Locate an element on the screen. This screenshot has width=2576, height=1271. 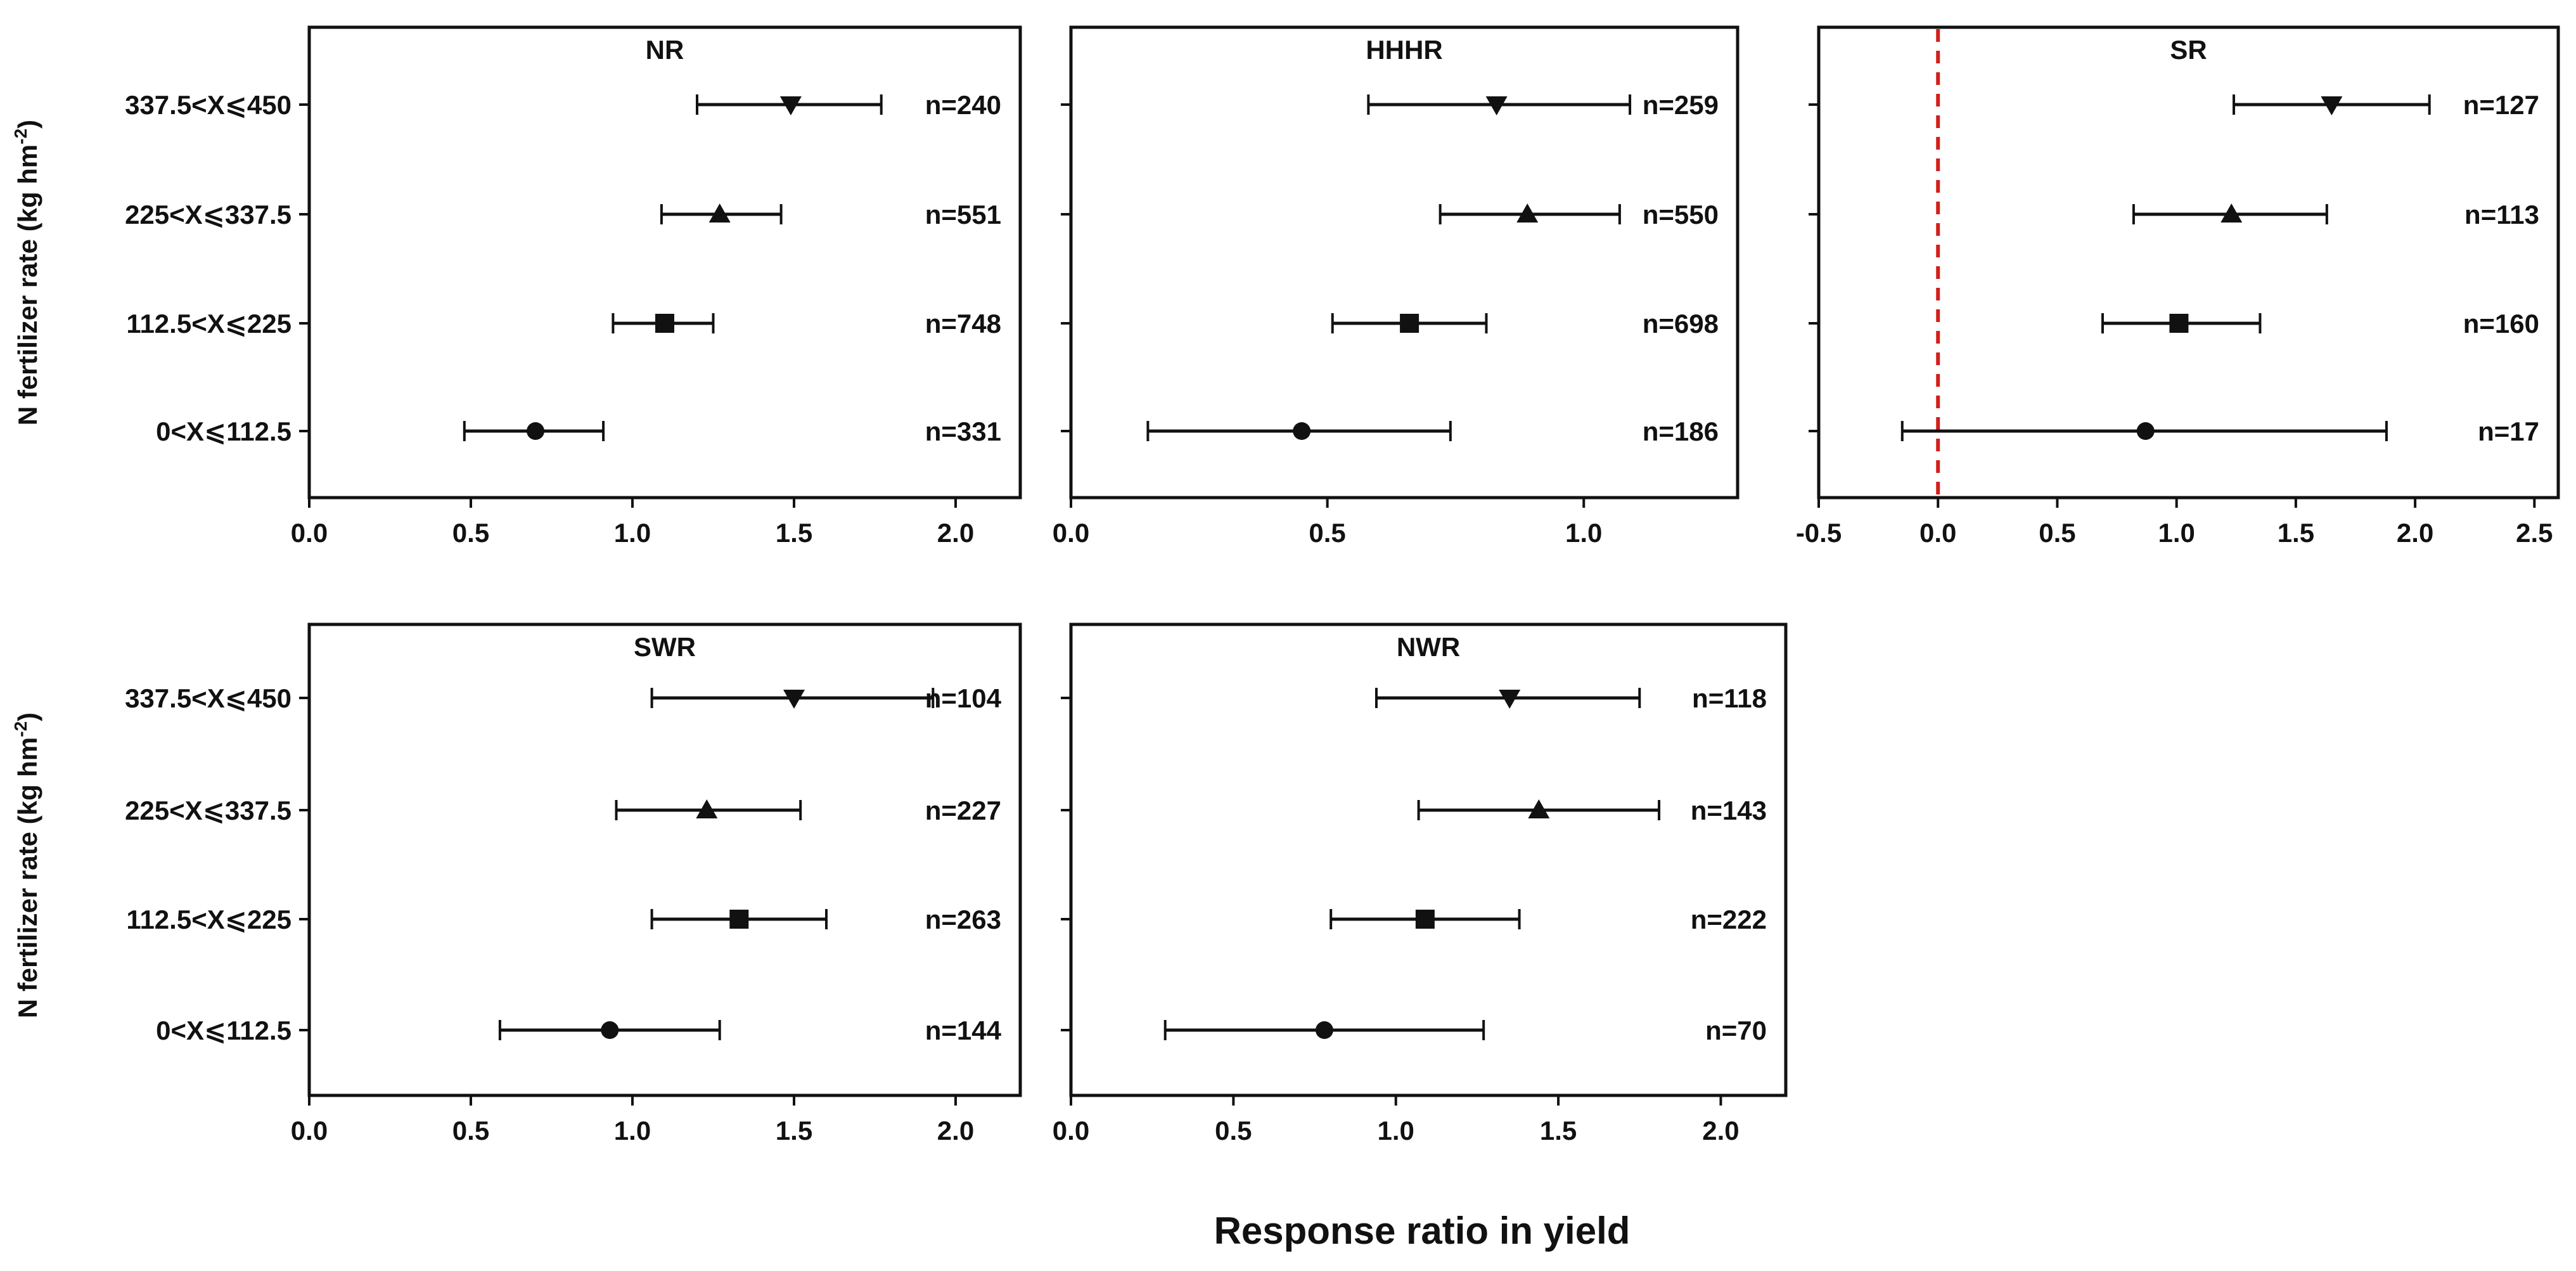
panel-title: HHHR is located at coordinates (1404, 50).